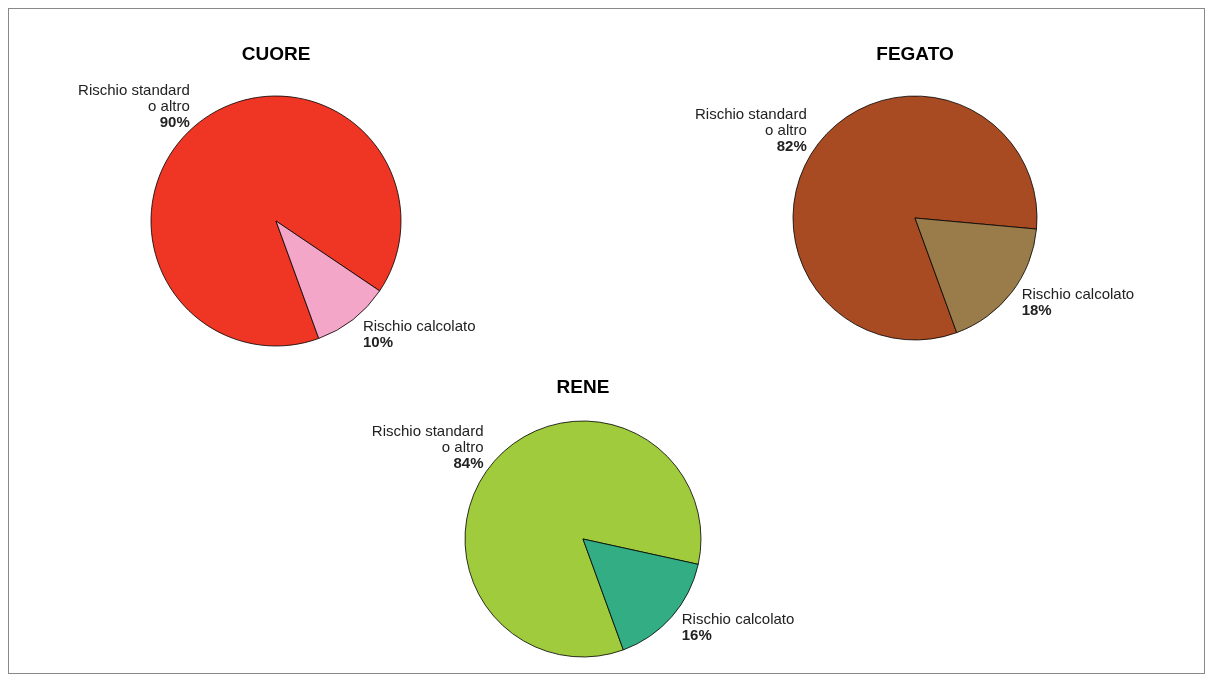 The image size is (1213, 682). What do you see at coordinates (696, 635) in the screenshot?
I see `data-label: 16%` at bounding box center [696, 635].